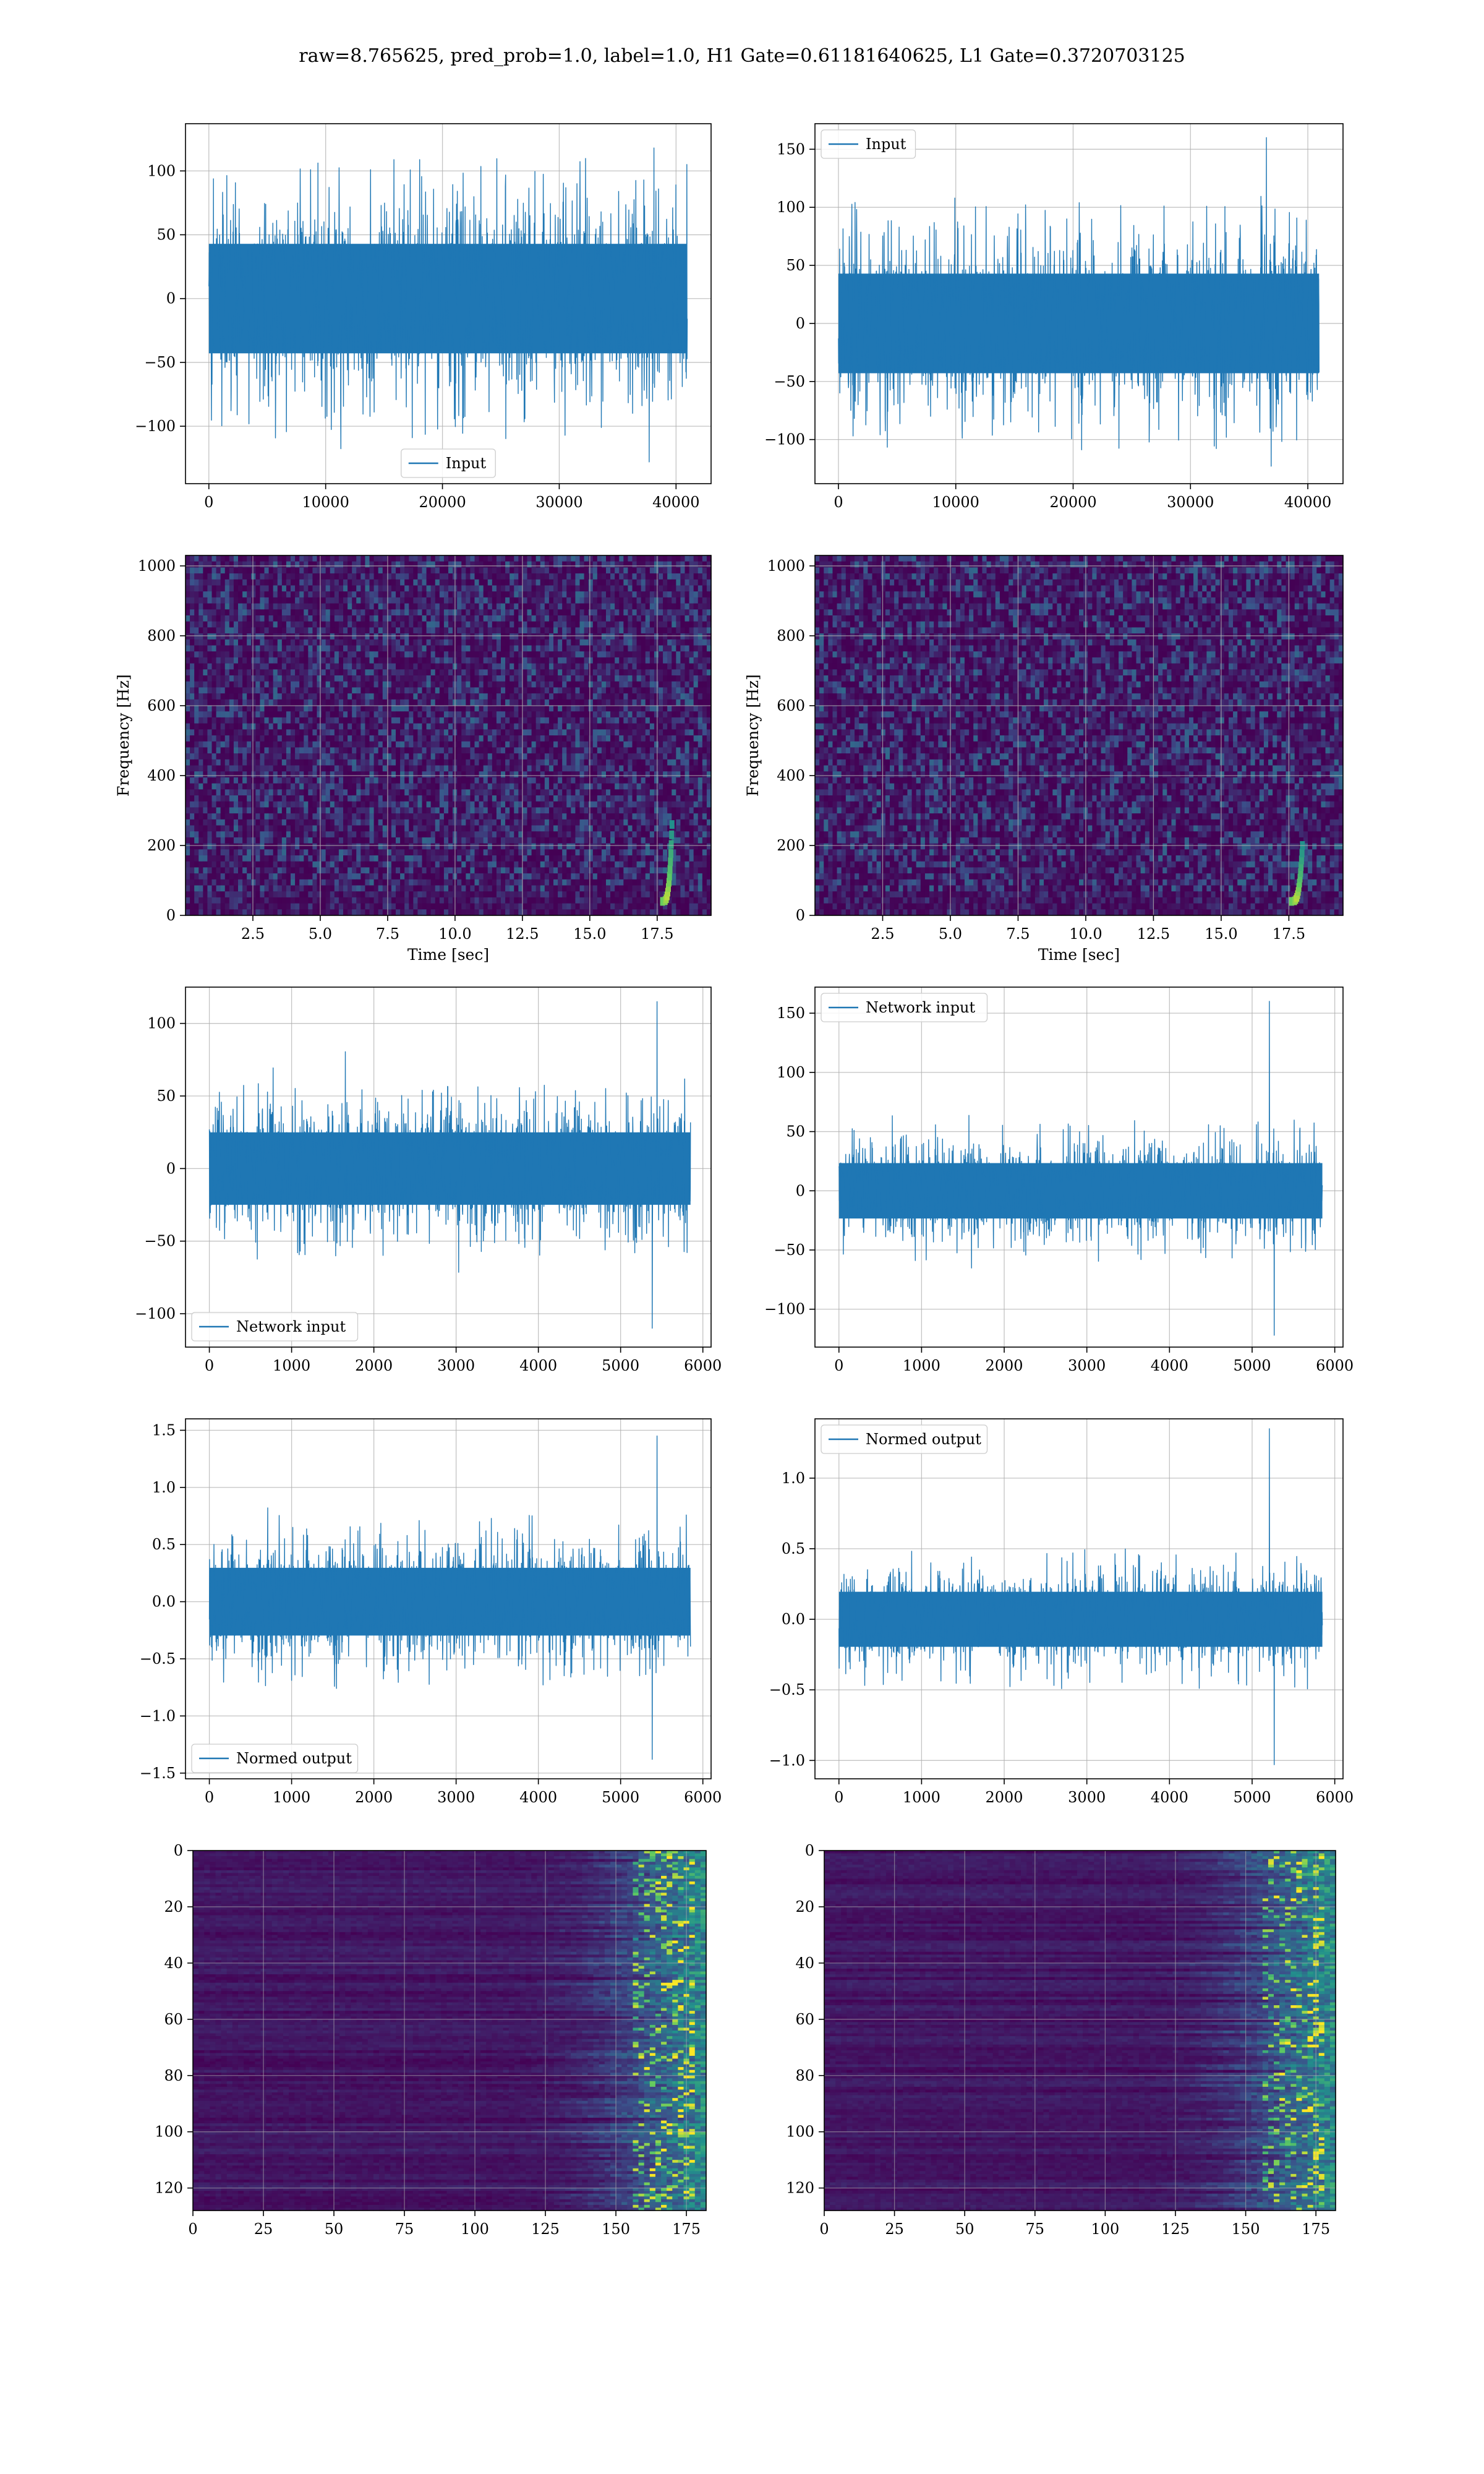  What do you see at coordinates (161, 636) in the screenshot?
I see `y-tick-label: 800` at bounding box center [161, 636].